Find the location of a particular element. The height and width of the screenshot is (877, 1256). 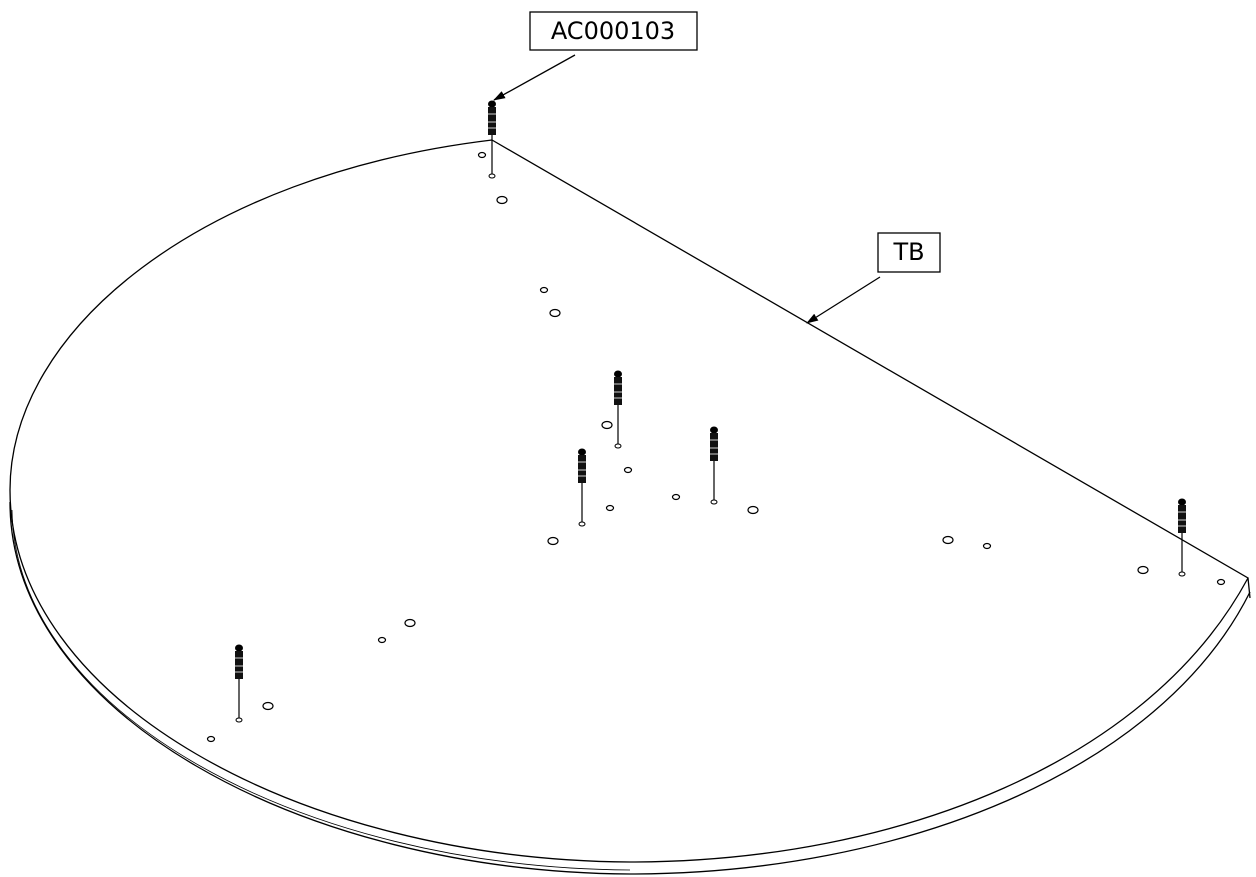

callout-label: TB is located at coordinates (908, 252).